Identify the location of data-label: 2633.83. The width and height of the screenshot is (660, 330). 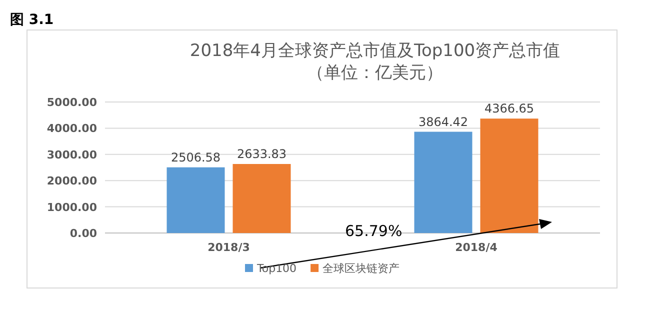
(261, 153).